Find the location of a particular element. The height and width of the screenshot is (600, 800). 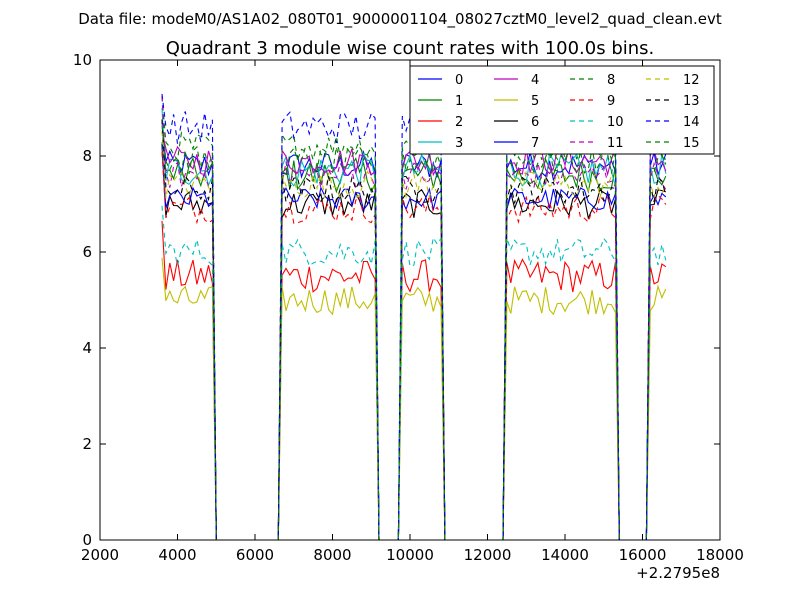

x-tick-label: 4000 is located at coordinates (177, 555).